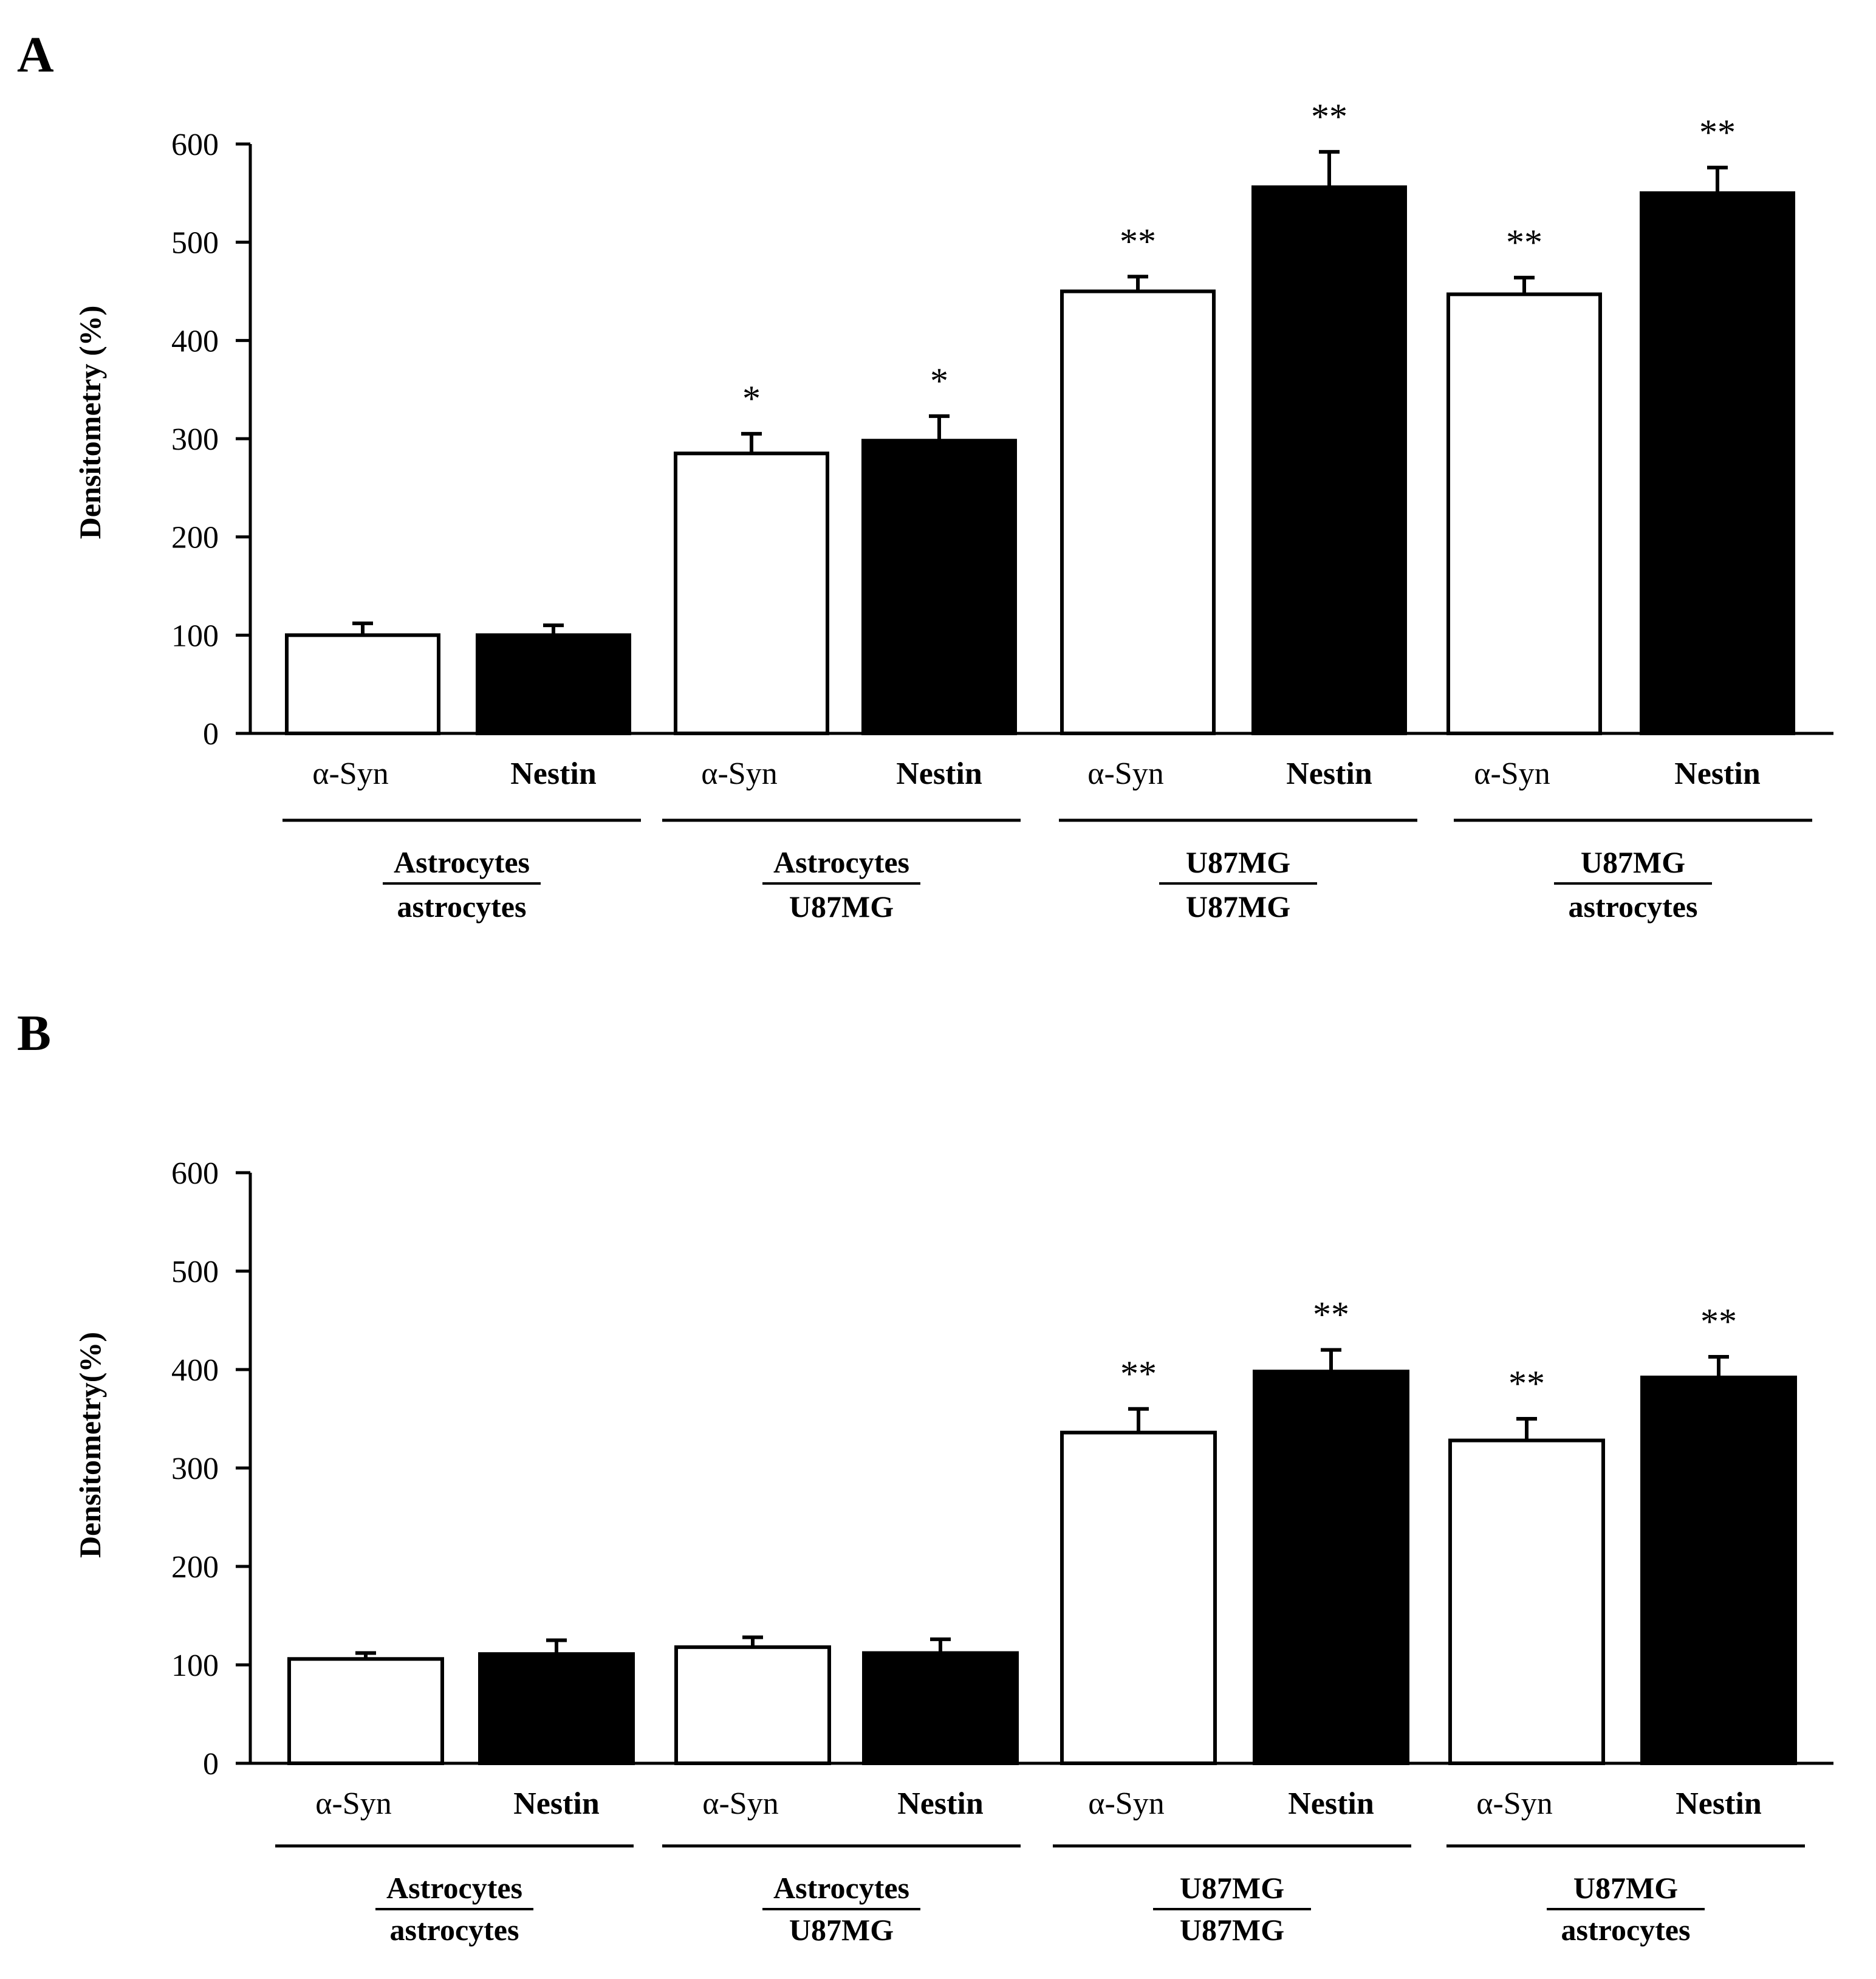  Describe the element at coordinates (195, 1469) in the screenshot. I see `panel-b-y-tick-label: 300` at that location.